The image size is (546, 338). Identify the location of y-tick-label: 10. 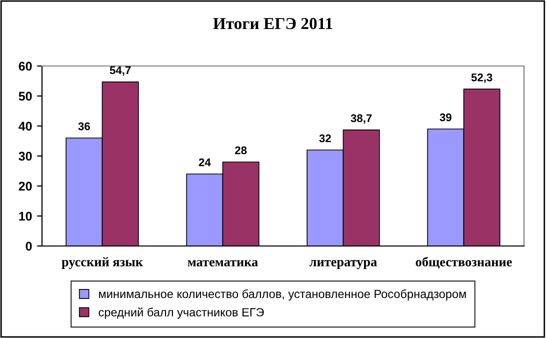
(25, 216).